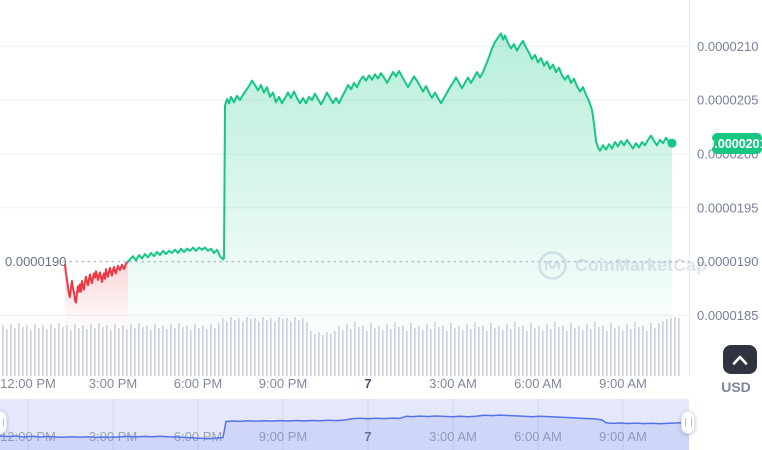  Describe the element at coordinates (727, 315) in the screenshot. I see `y-axis-label: 0.0000185` at that location.